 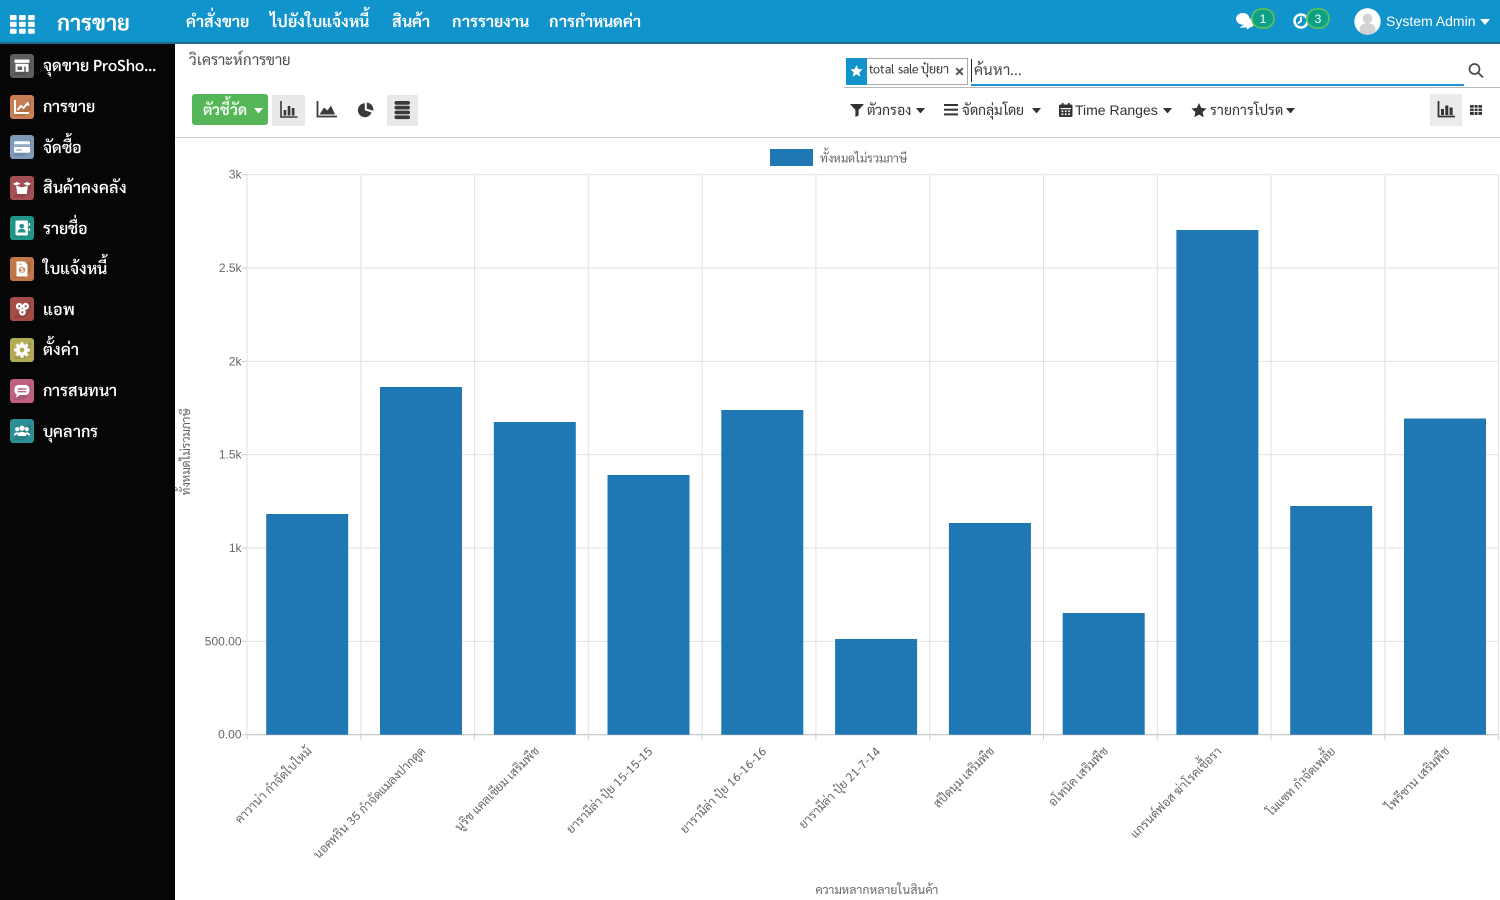 What do you see at coordinates (236, 175) in the screenshot?
I see `svg-text: 3k` at bounding box center [236, 175].